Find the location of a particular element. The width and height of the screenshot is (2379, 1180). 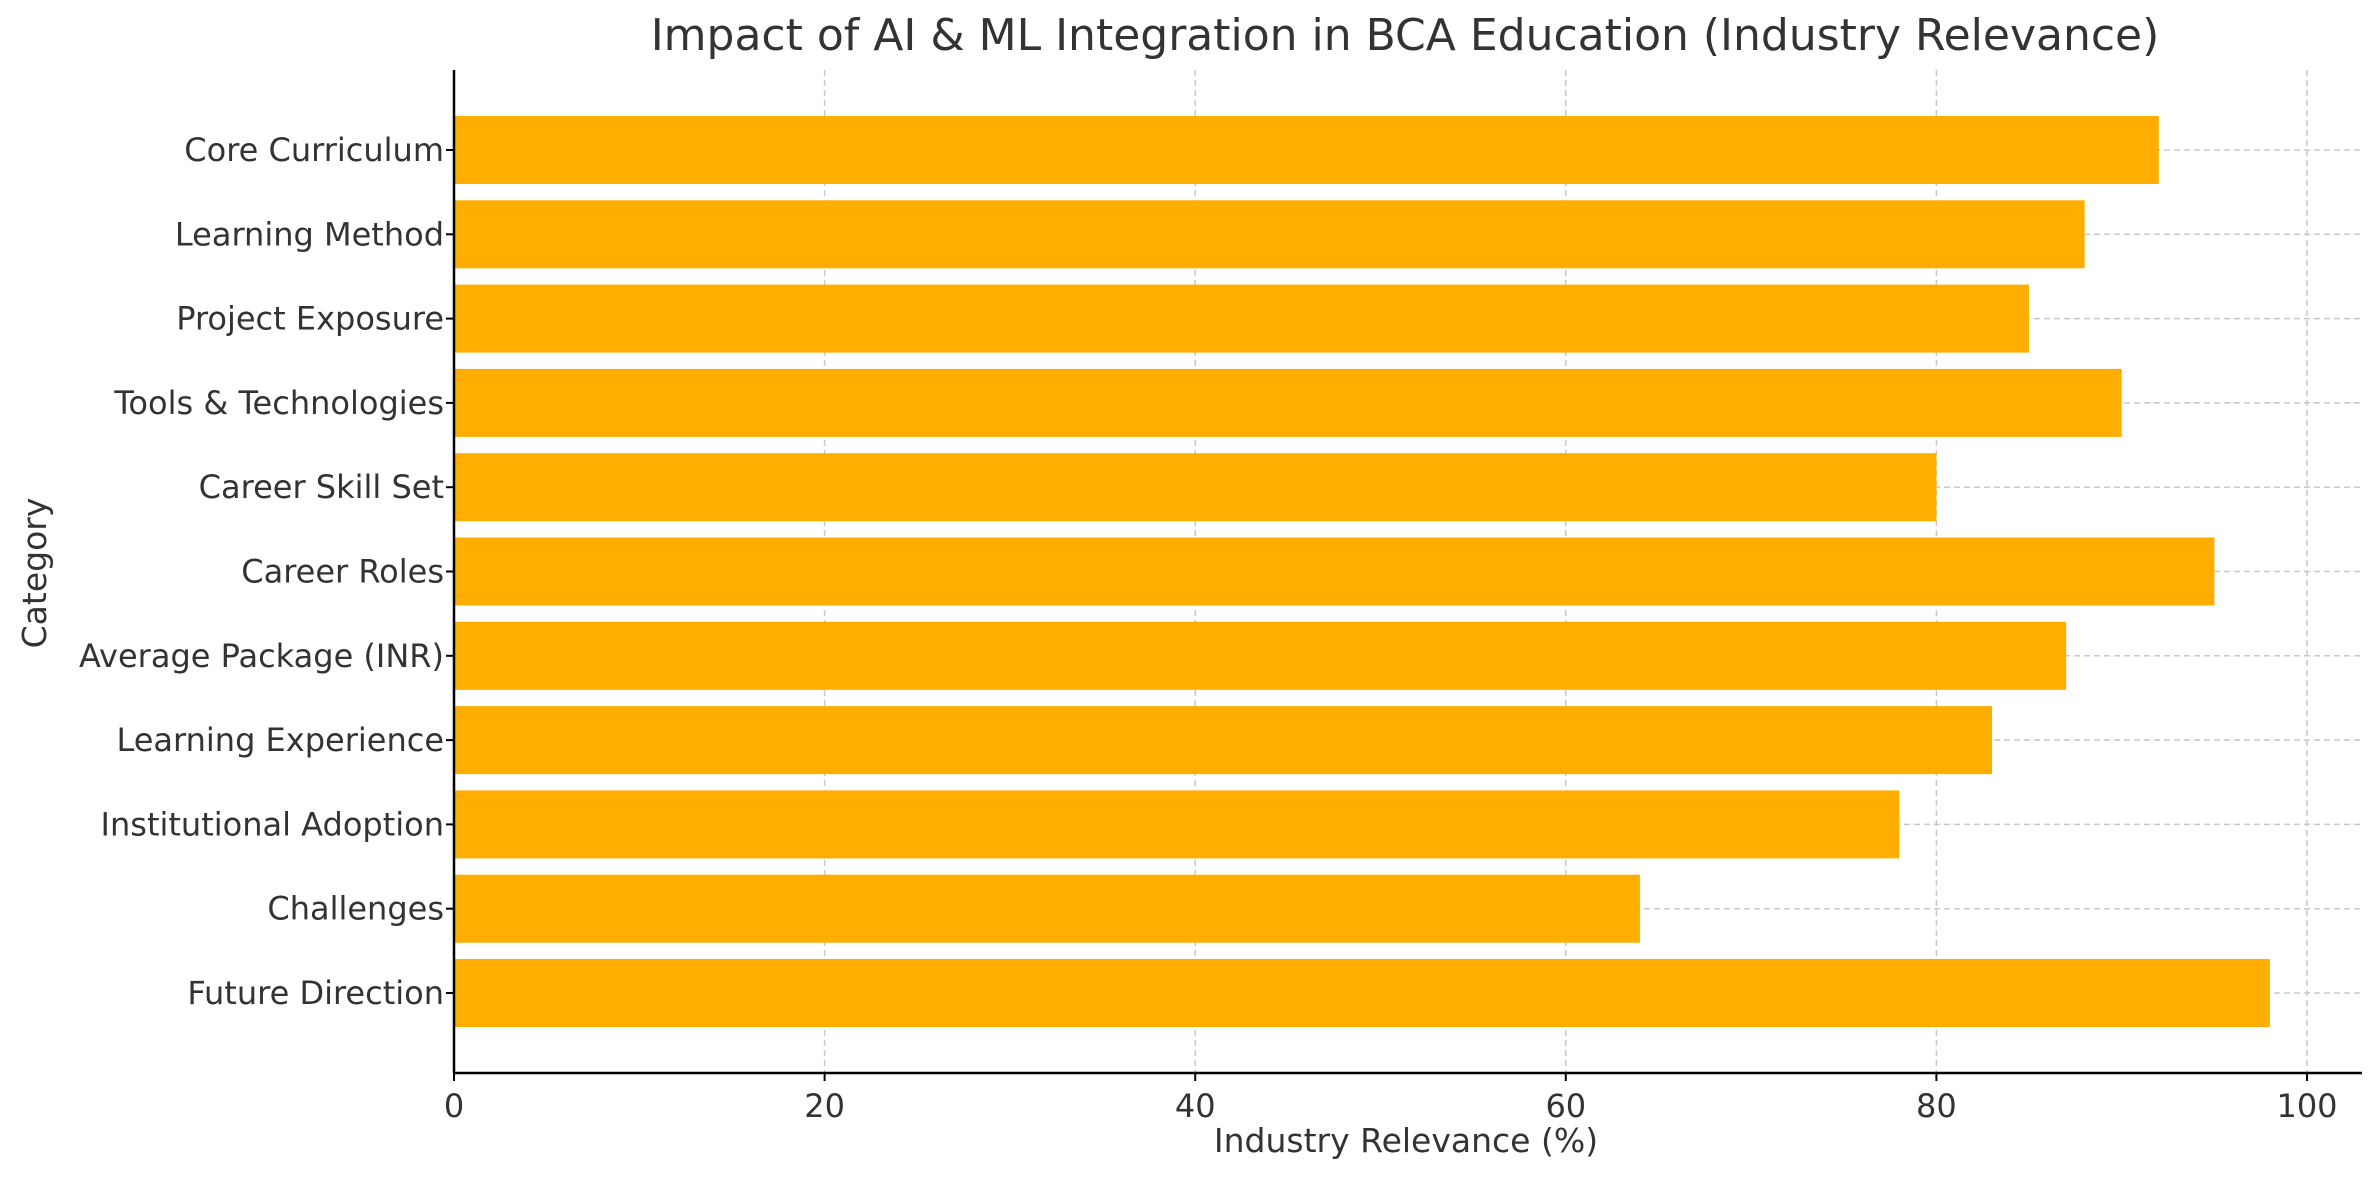

x-tick-label: 100 is located at coordinates (2306, 1106).